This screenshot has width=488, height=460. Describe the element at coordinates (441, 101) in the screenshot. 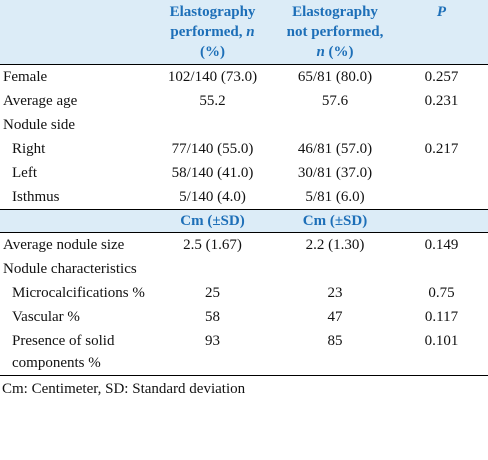

I see `cell-value: 0.231` at that location.